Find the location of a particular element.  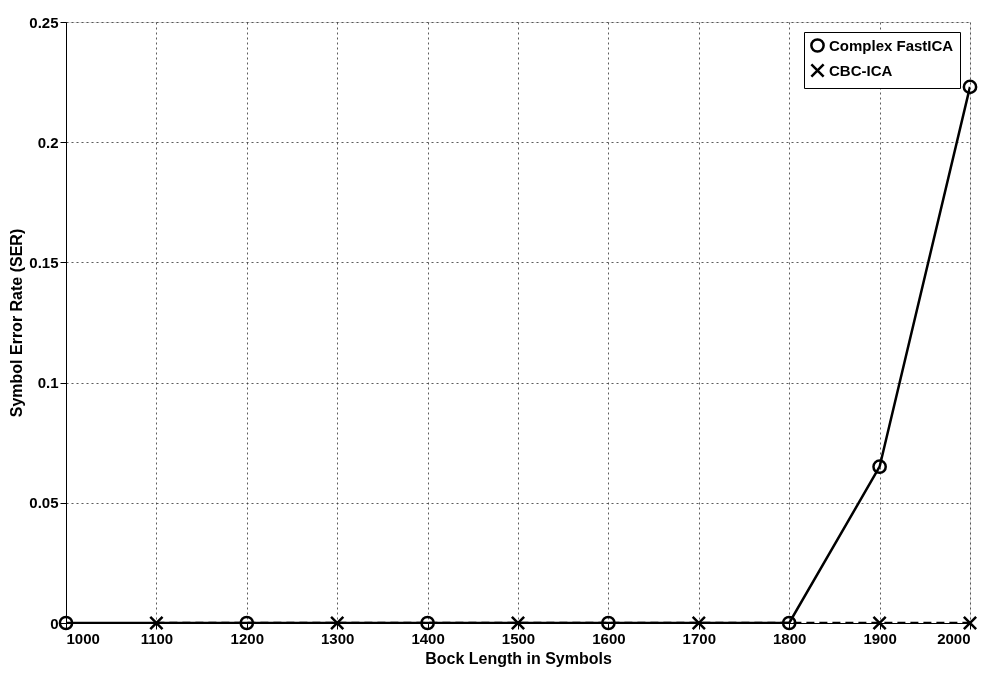

x-tick-label: 1600 is located at coordinates (609, 638).